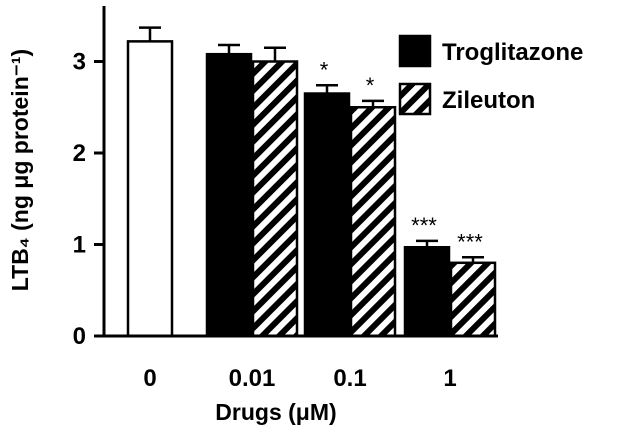 This screenshot has height=446, width=640. Describe the element at coordinates (424, 225) in the screenshot. I see `bar-troglitazone-1-significance: ***` at that location.